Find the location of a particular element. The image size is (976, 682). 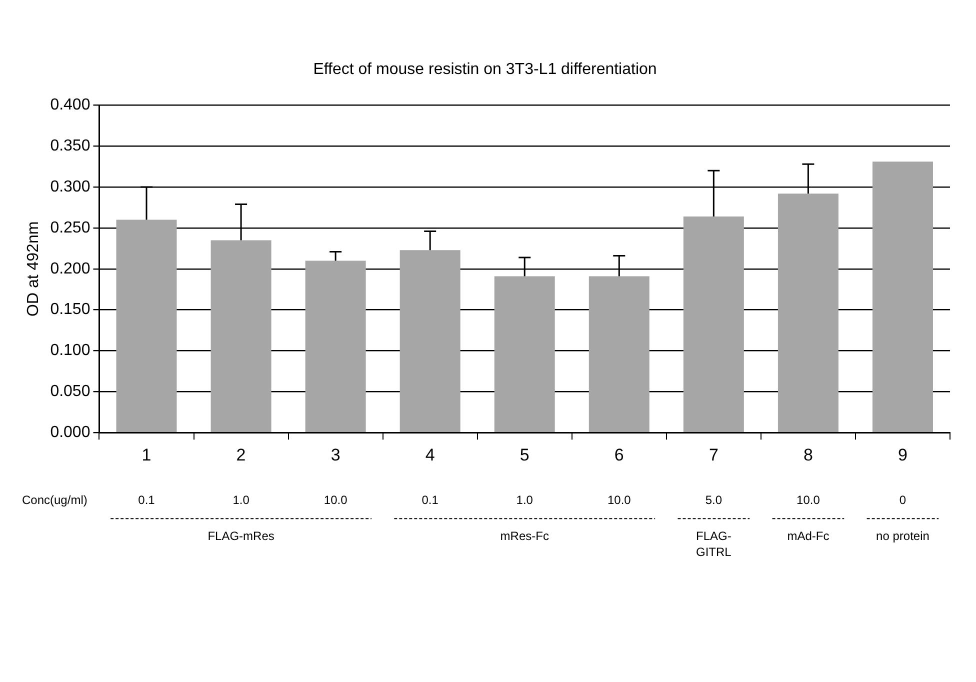

x-tick-label: 8 is located at coordinates (808, 454).